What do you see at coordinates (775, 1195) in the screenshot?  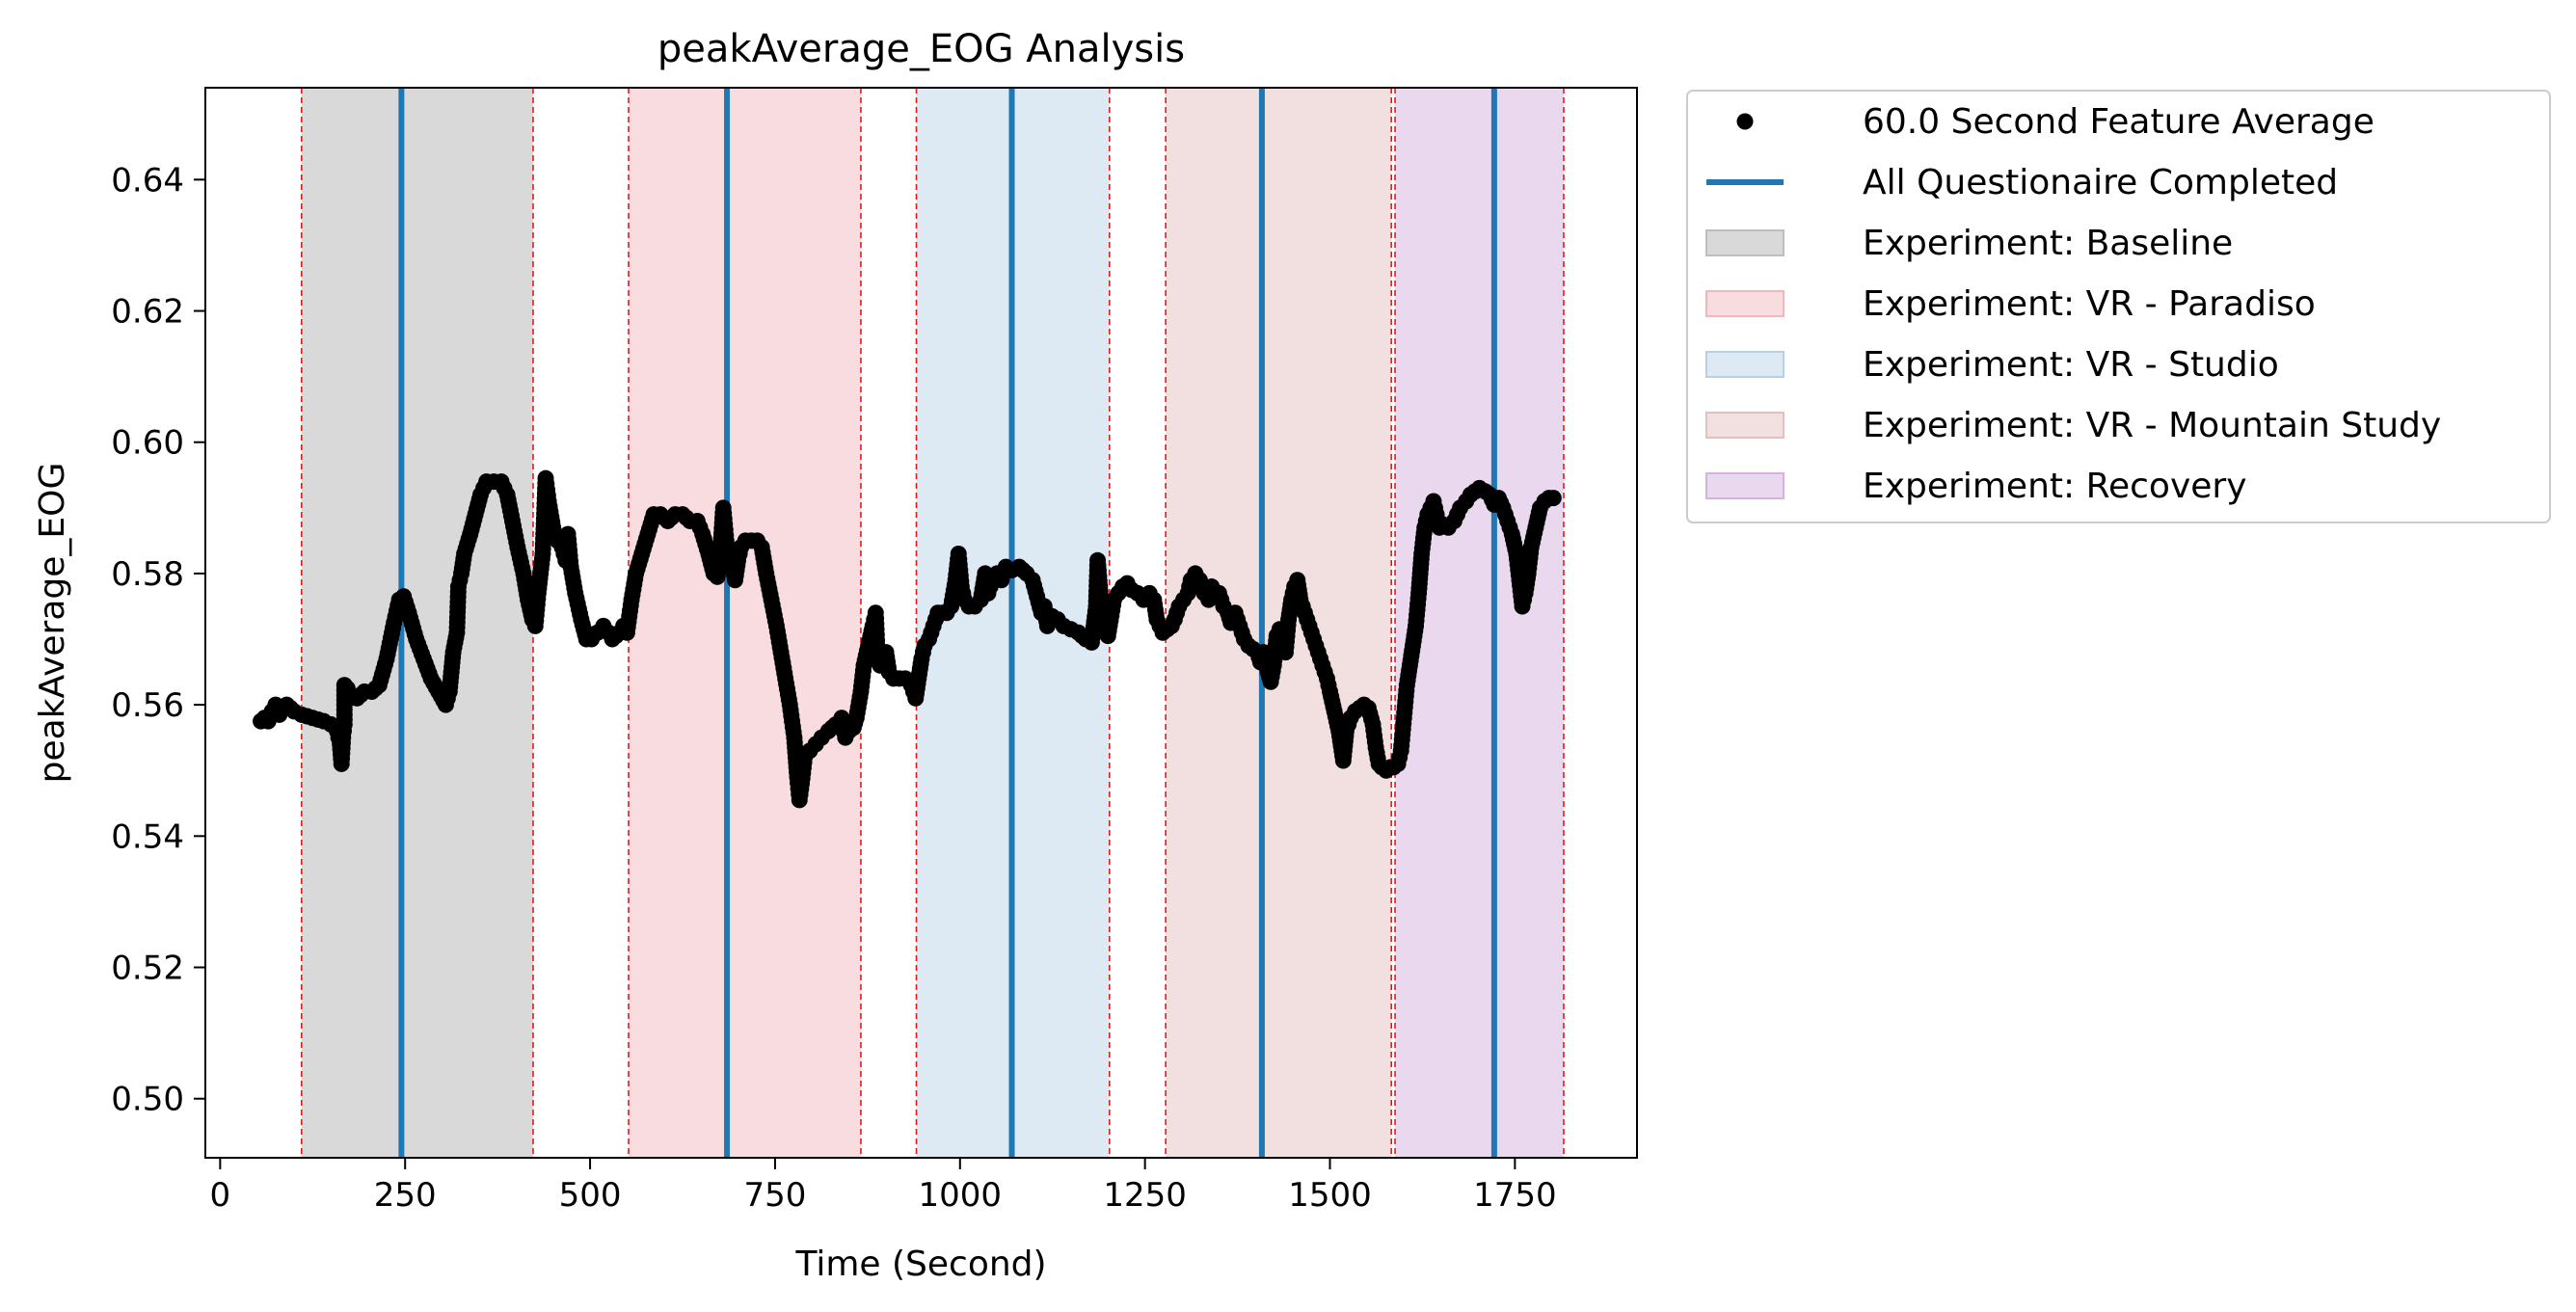 I see `x-tick-label-3: 750` at bounding box center [775, 1195].